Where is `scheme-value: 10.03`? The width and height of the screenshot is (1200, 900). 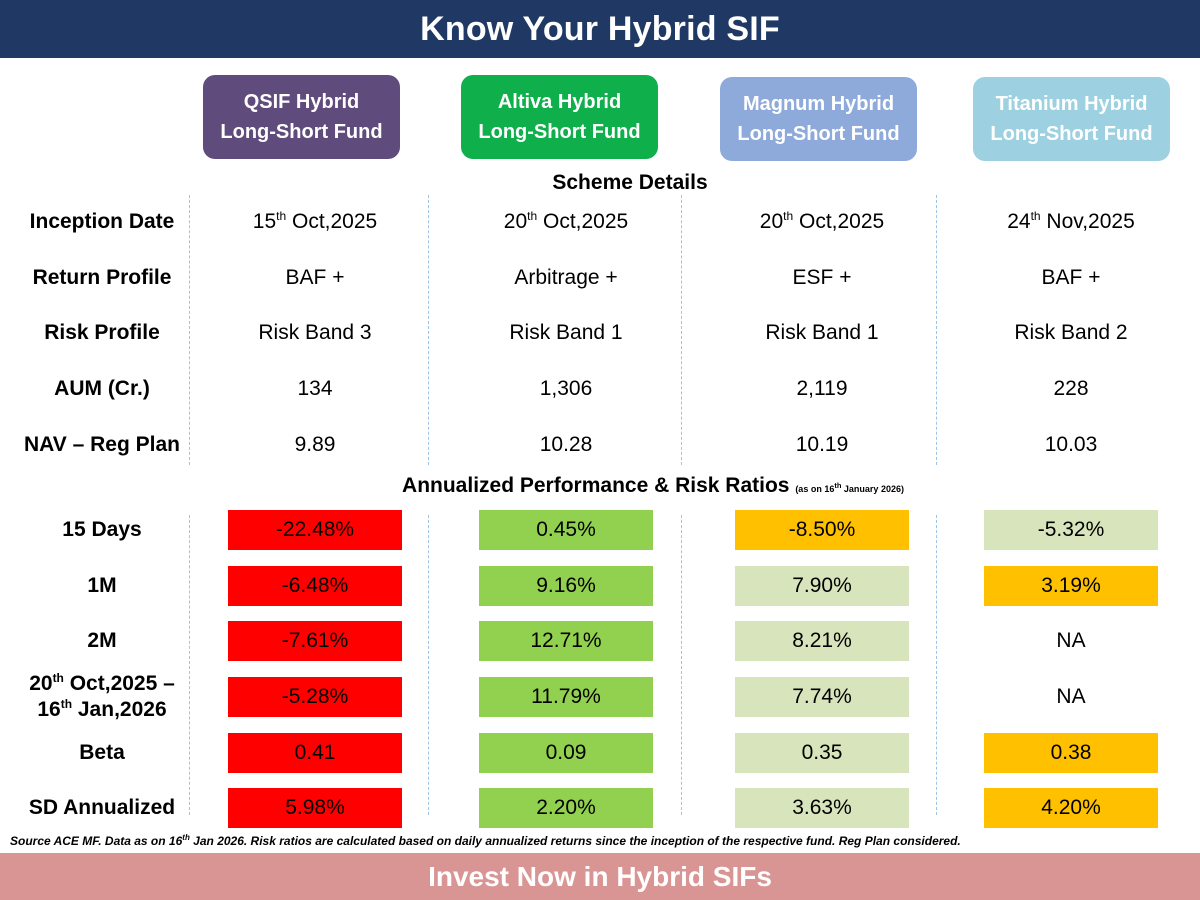
scheme-value: 10.03 is located at coordinates (1071, 444).